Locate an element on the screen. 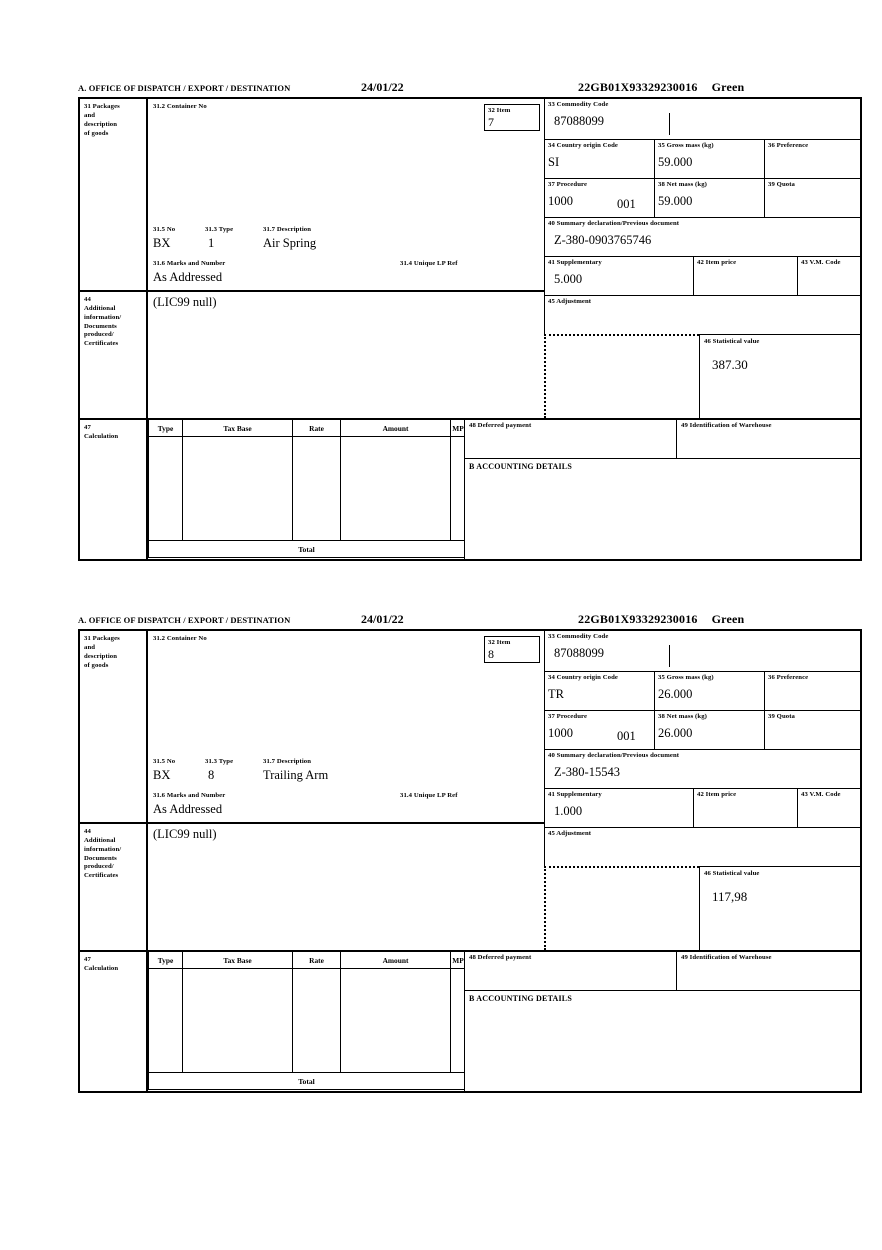 The width and height of the screenshot is (882, 1250). box-42-label: 42 Item price is located at coordinates (717, 794).